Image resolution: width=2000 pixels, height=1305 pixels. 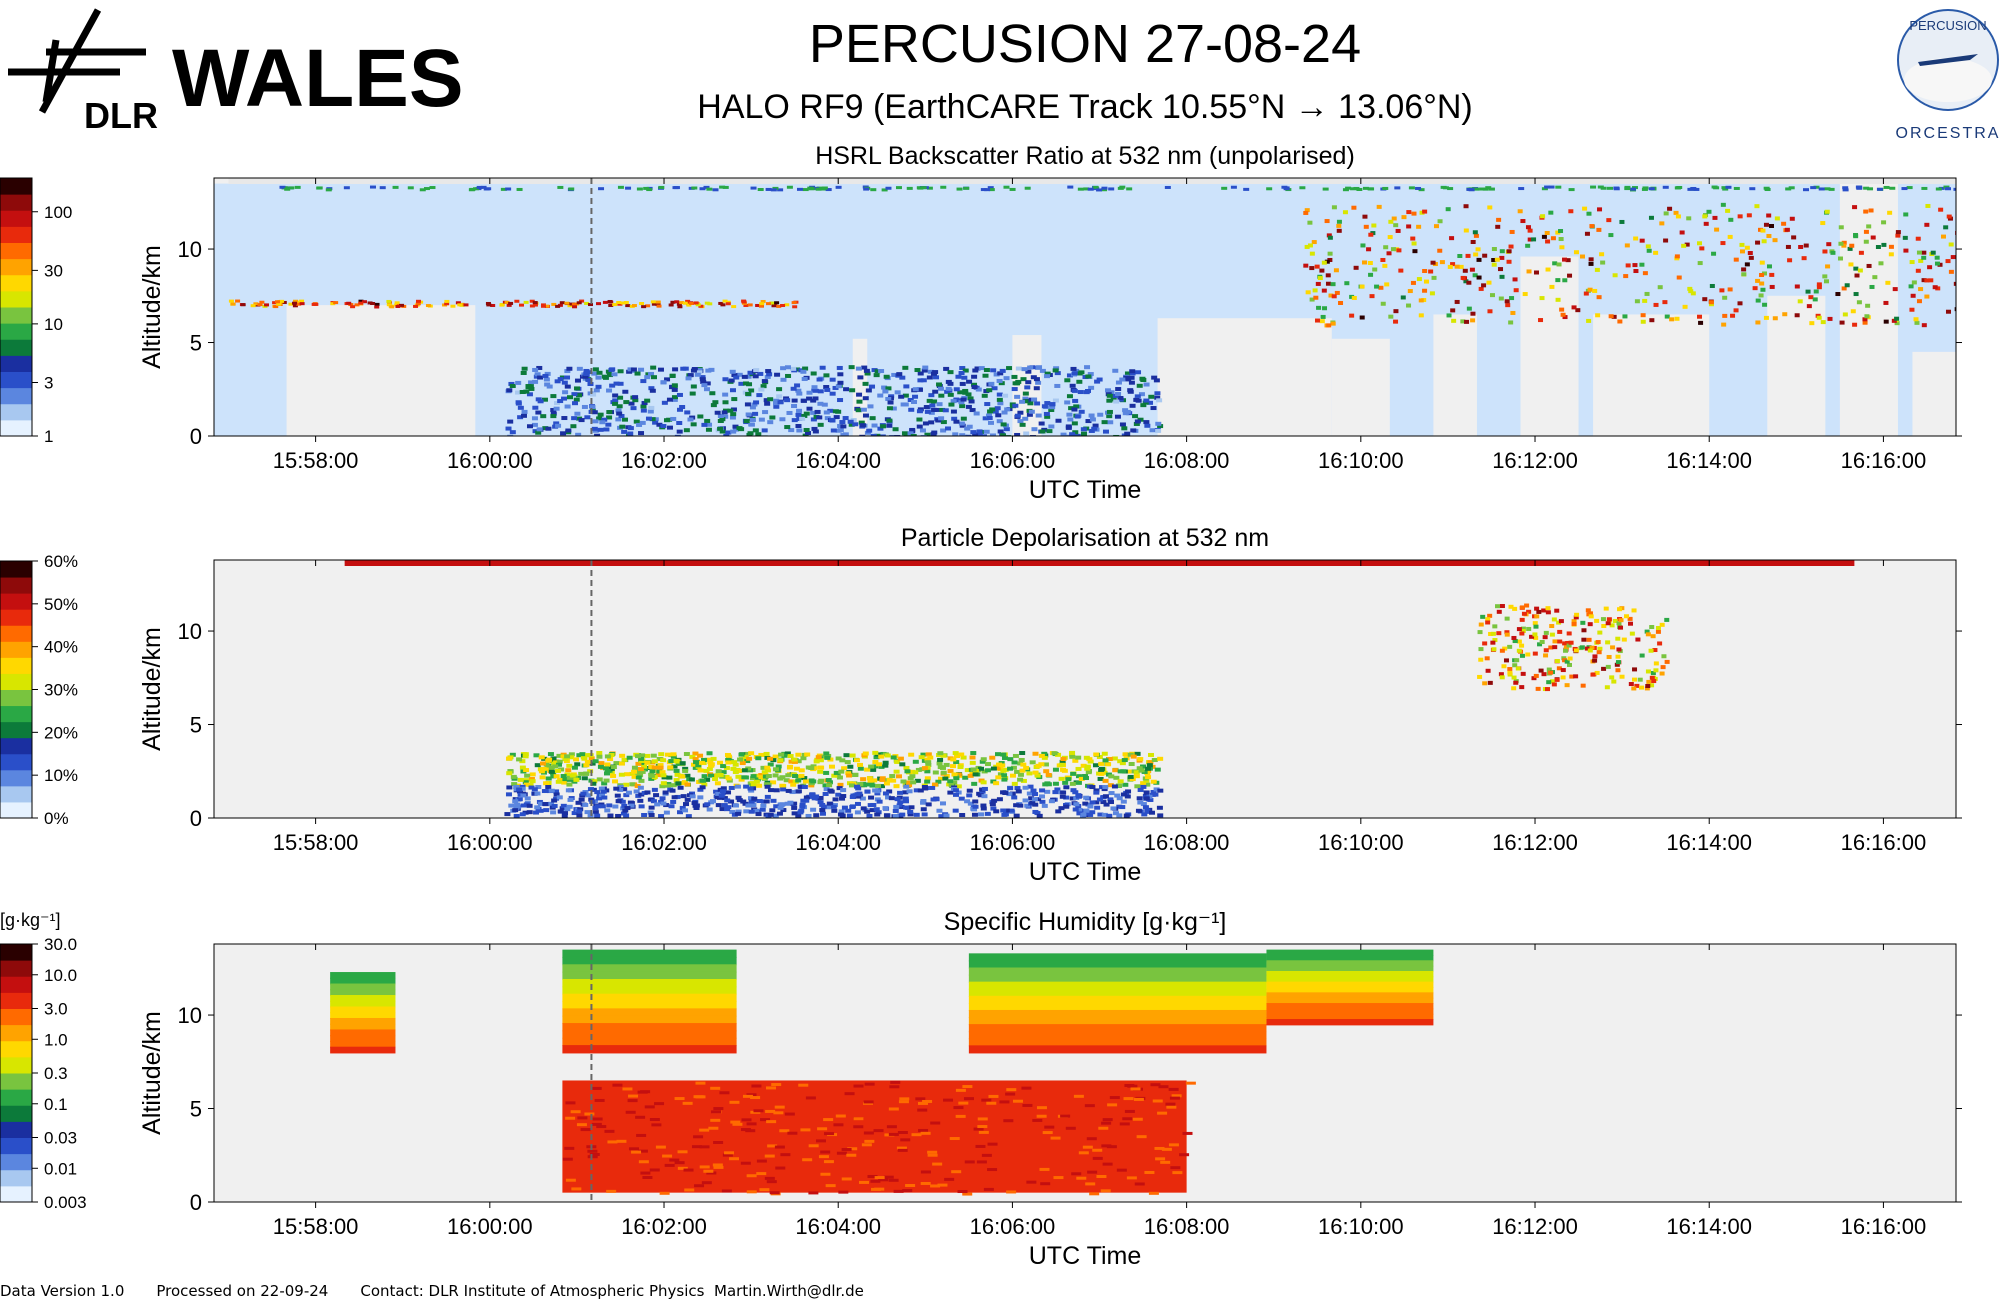 What do you see at coordinates (60, 1138) in the screenshot?
I see `colorbar-tick-label: 0.03` at bounding box center [60, 1138].